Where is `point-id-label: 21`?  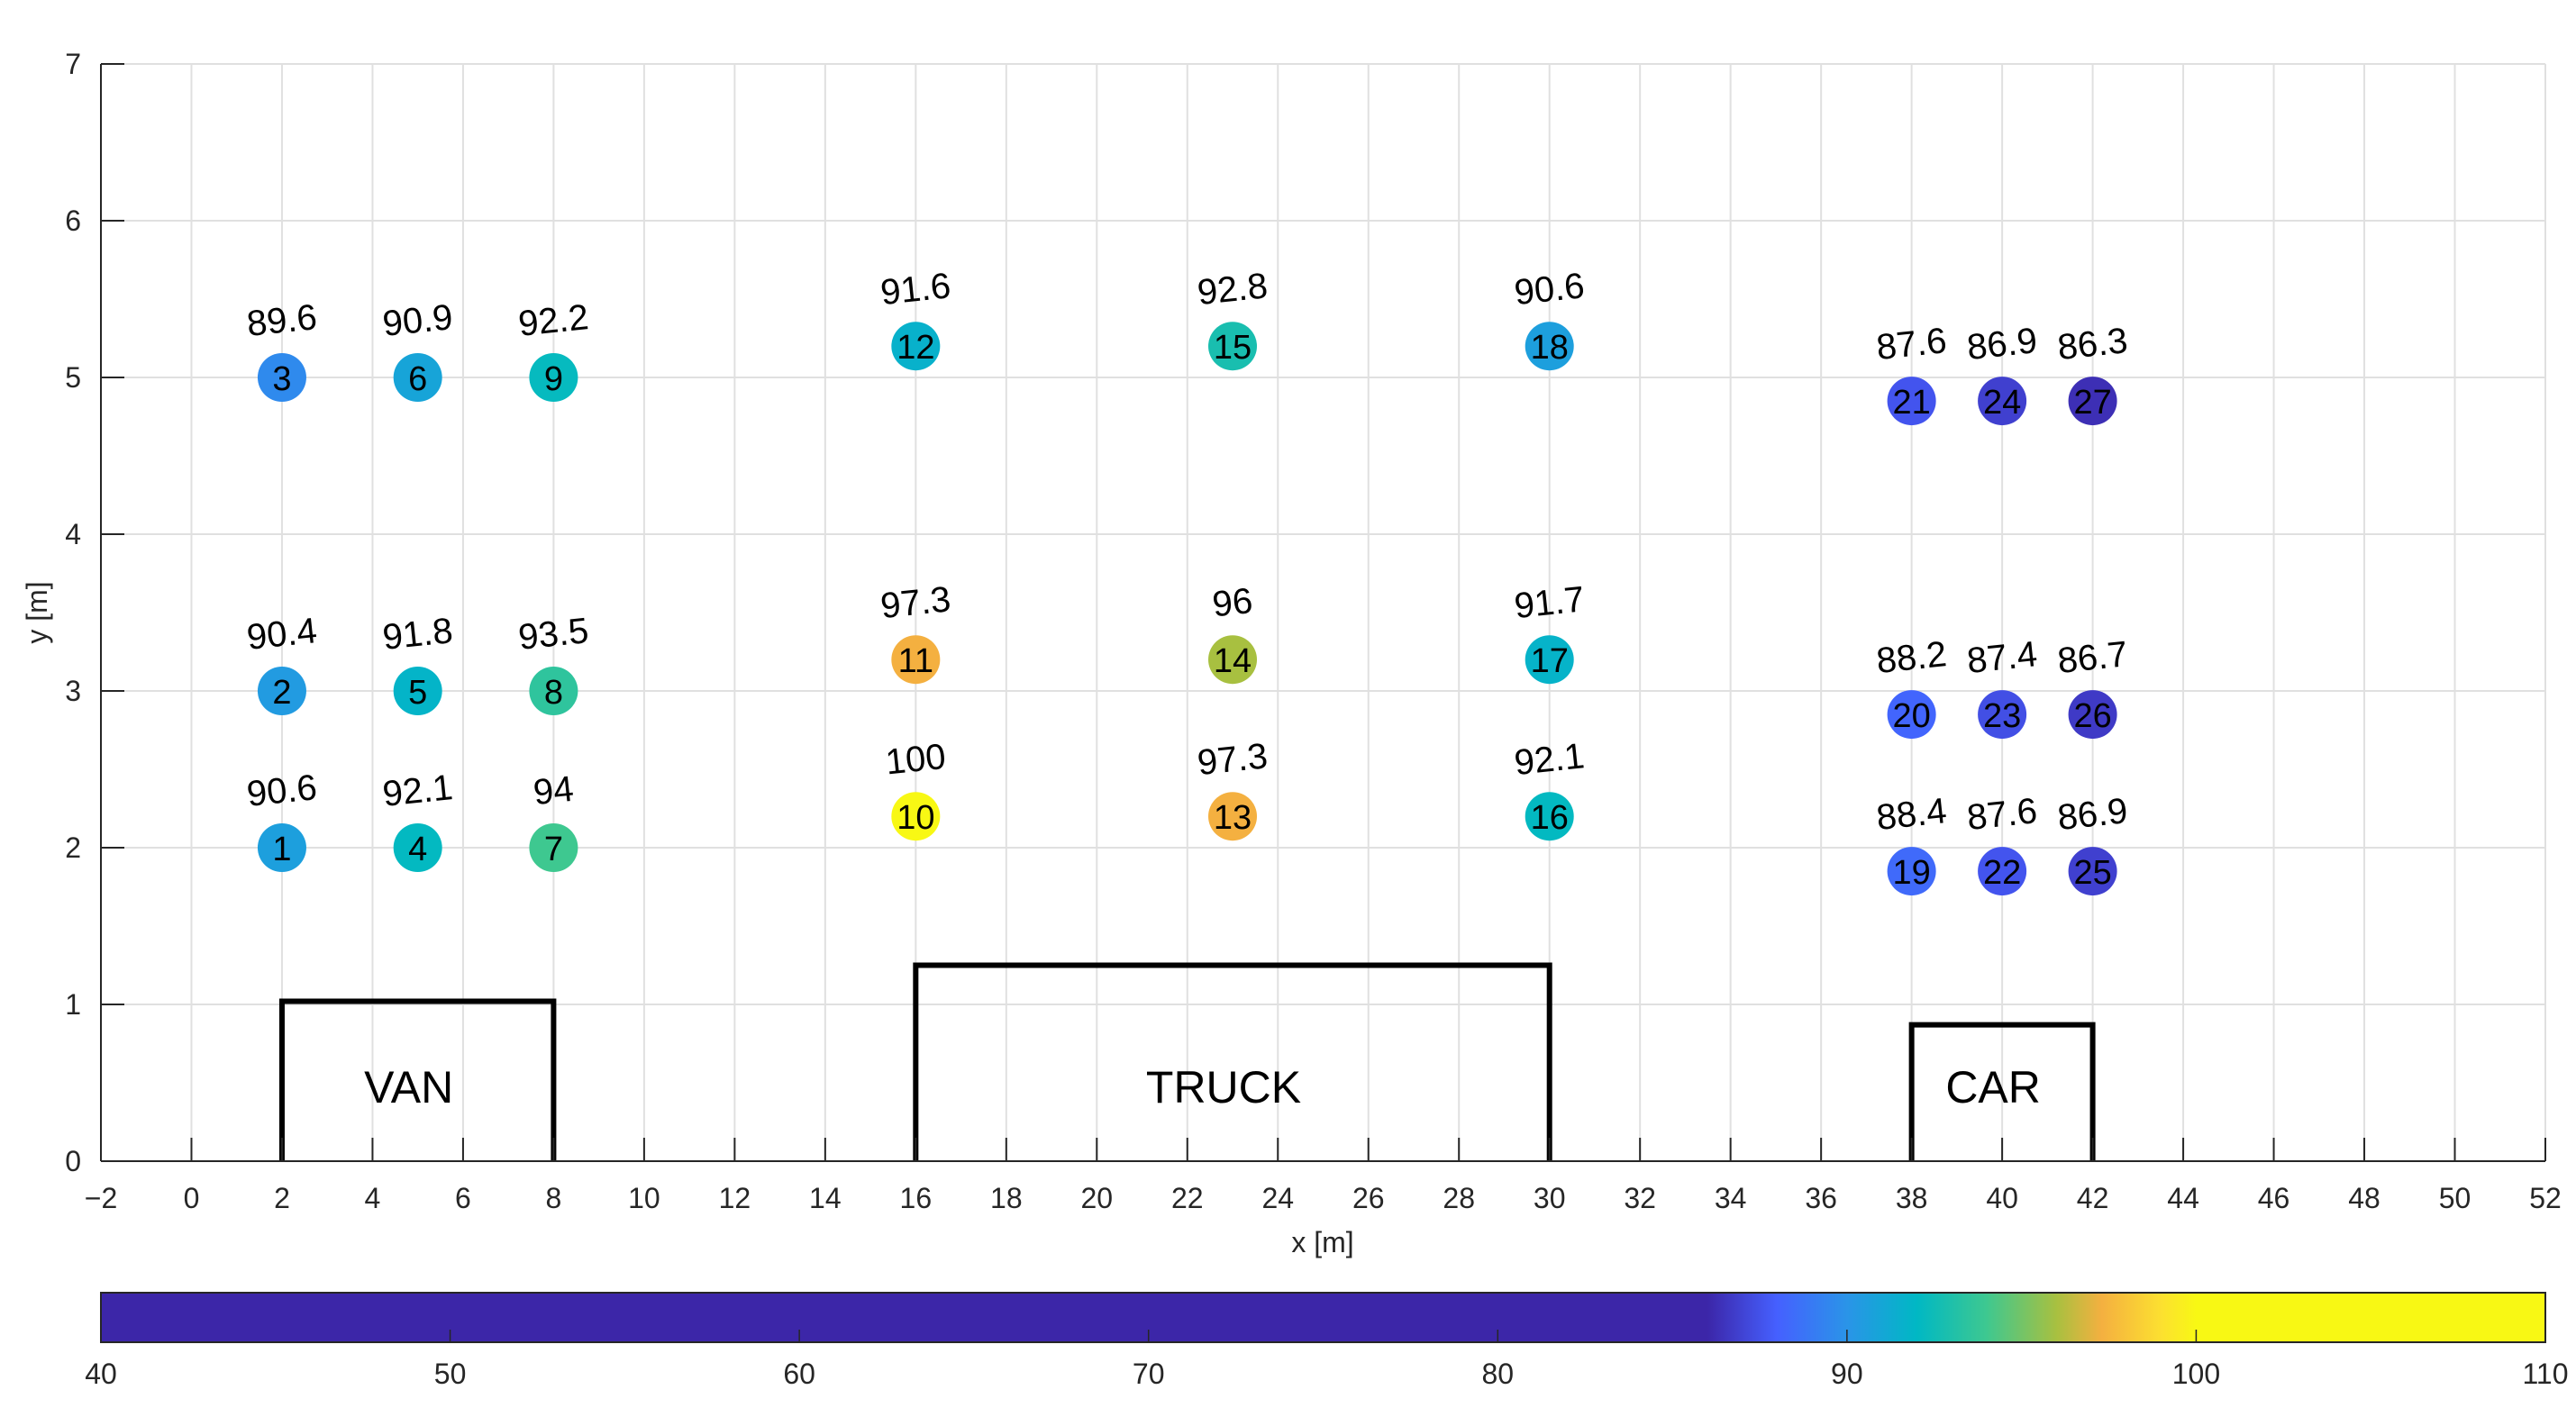 point-id-label: 21 is located at coordinates (1911, 403).